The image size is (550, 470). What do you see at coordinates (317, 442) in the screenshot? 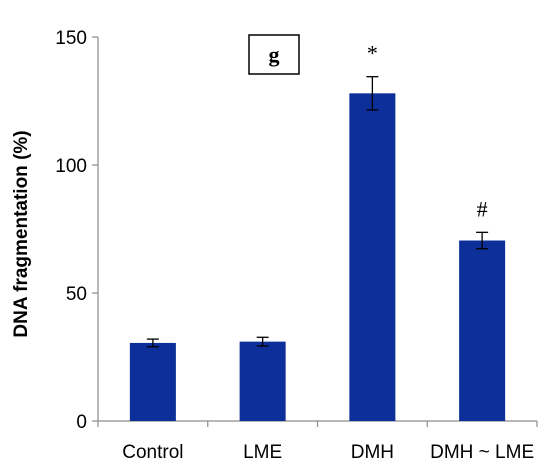
I see `x-ticks: Control LME DMH DMH ~ LME` at bounding box center [317, 442].